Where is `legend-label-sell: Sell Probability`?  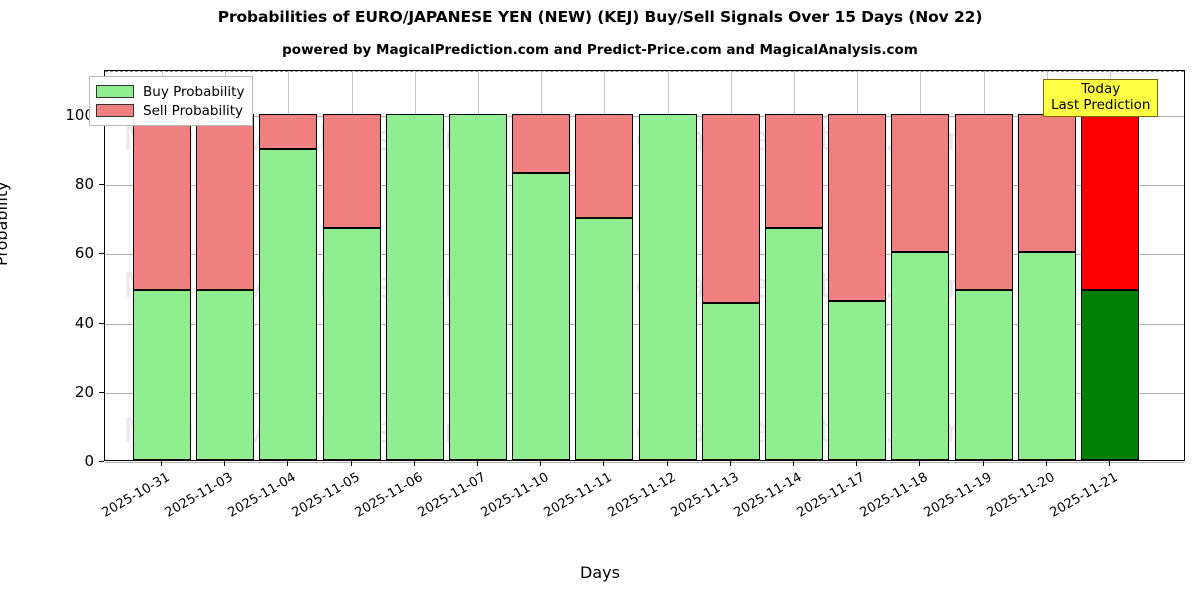 legend-label-sell: Sell Probability is located at coordinates (193, 110).